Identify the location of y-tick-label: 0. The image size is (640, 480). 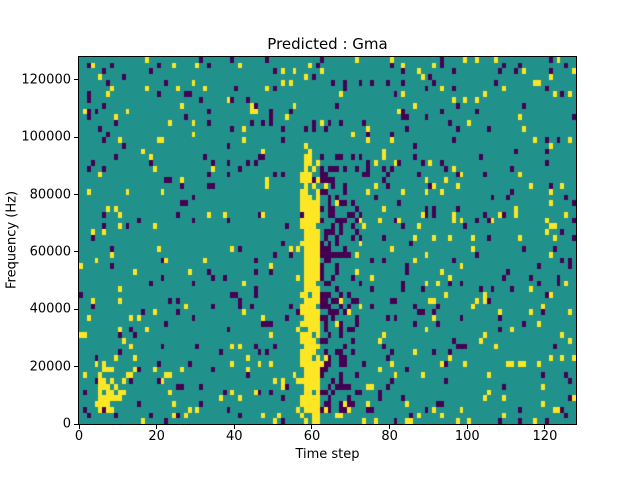
(66, 424).